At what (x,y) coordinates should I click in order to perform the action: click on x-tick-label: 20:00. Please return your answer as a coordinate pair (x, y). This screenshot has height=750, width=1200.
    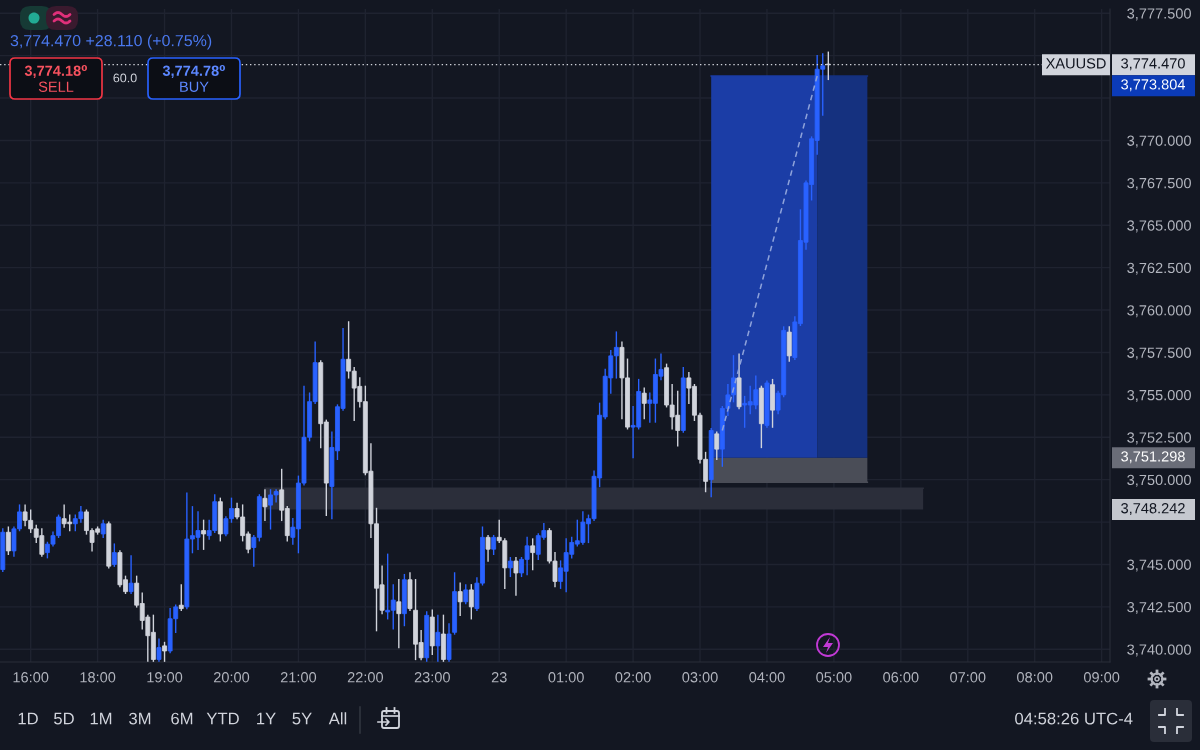
    Looking at the image, I should click on (231, 677).